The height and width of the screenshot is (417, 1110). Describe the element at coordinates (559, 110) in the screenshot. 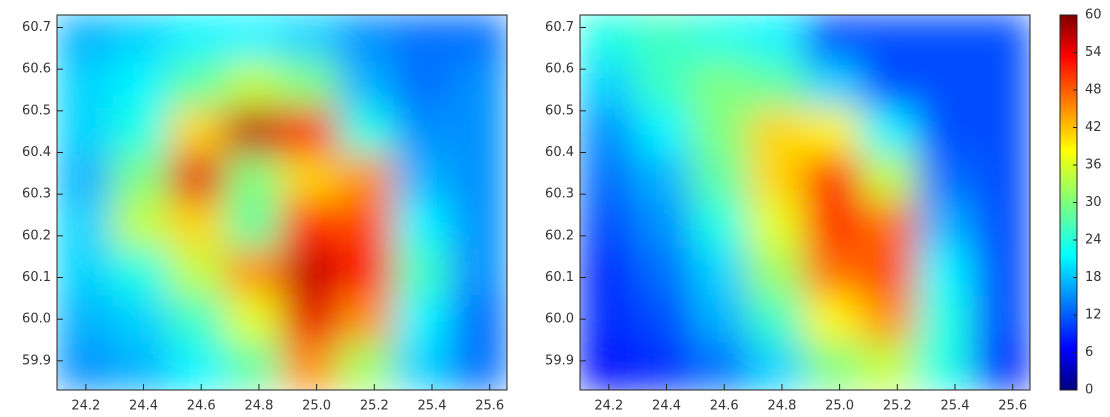

I see `y-tick-label: 60.5` at that location.